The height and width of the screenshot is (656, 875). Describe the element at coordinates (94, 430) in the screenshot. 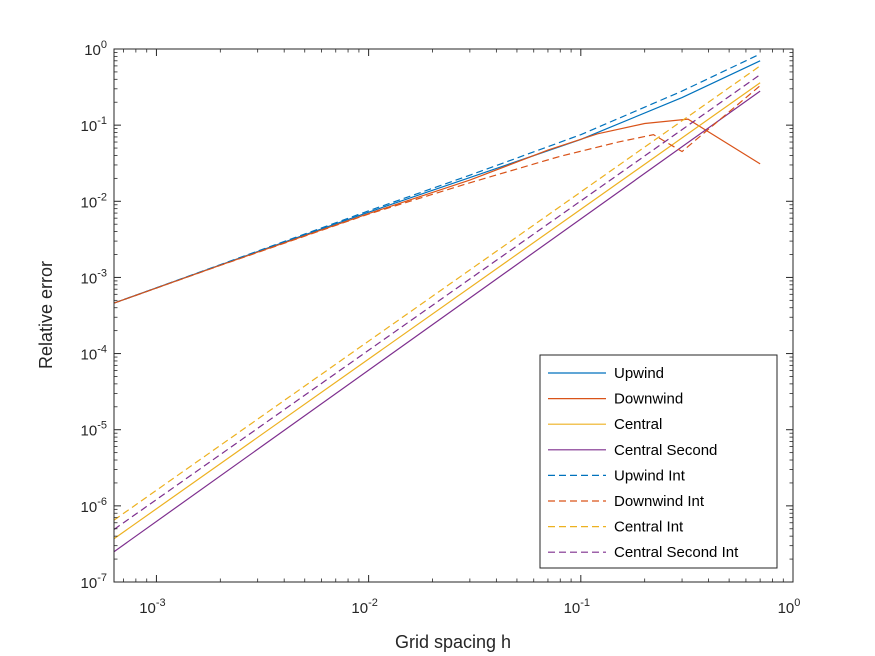

I see `y-tick-label-2: 10⁻⁵` at that location.